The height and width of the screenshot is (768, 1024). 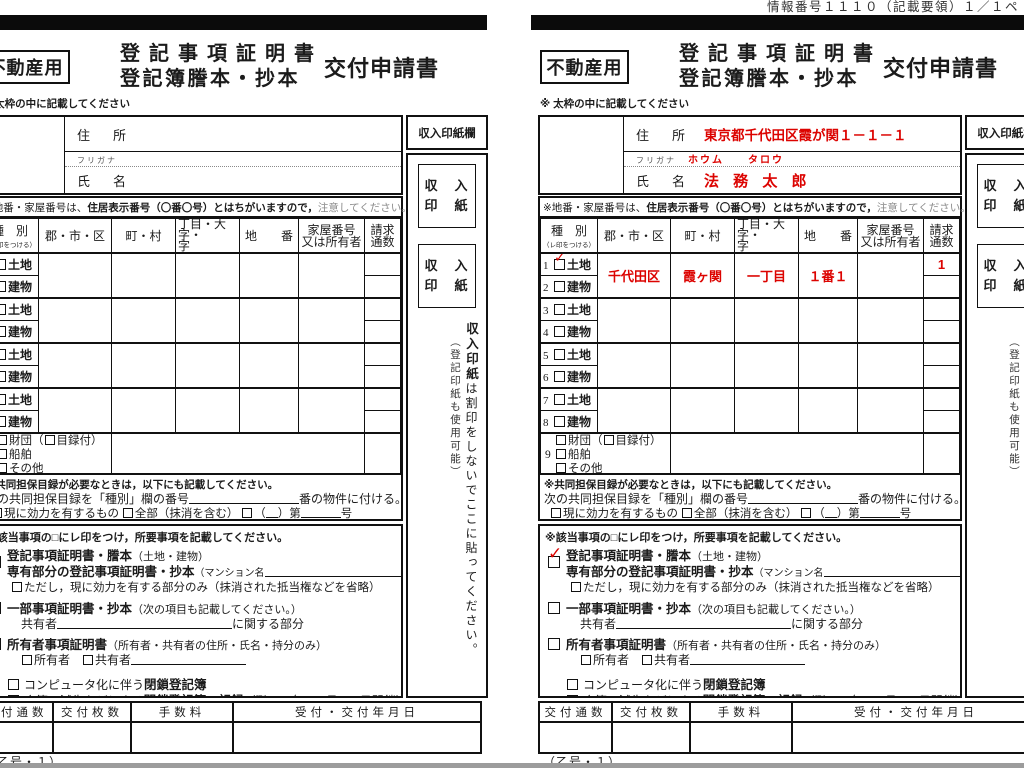 What do you see at coordinates (805, 135) in the screenshot?
I see `address-value: 東京都千代田区霞が関１－１－１` at bounding box center [805, 135].